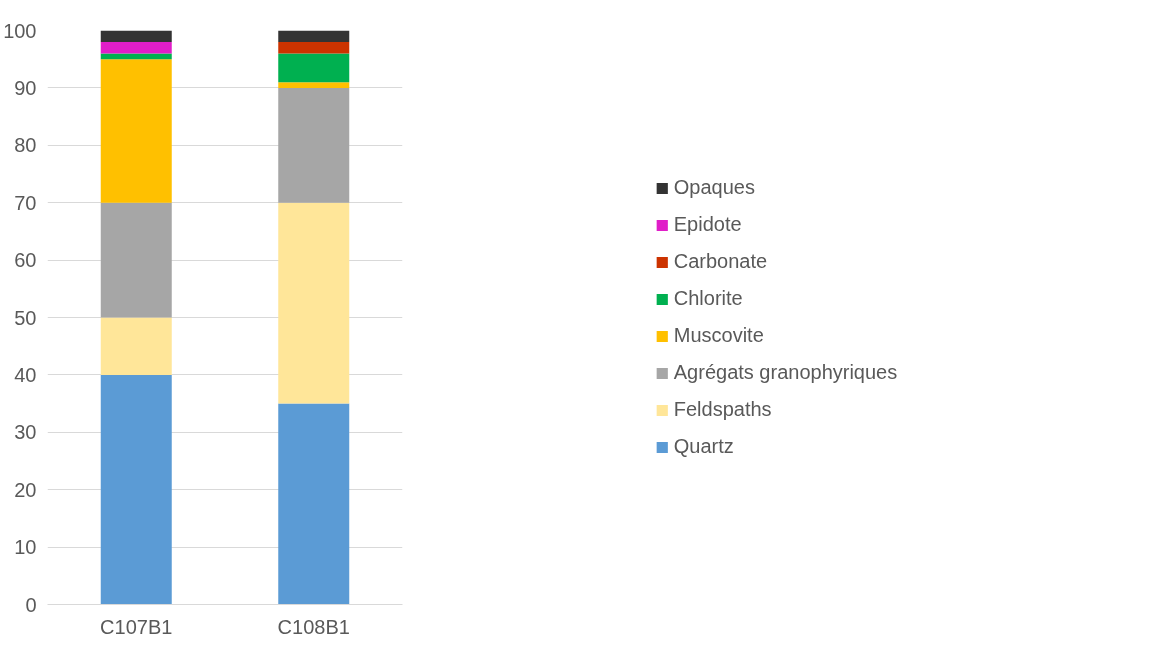 This screenshot has height=645, width=1153. Describe the element at coordinates (20, 30) in the screenshot. I see `y-tick-label: 100` at that location.